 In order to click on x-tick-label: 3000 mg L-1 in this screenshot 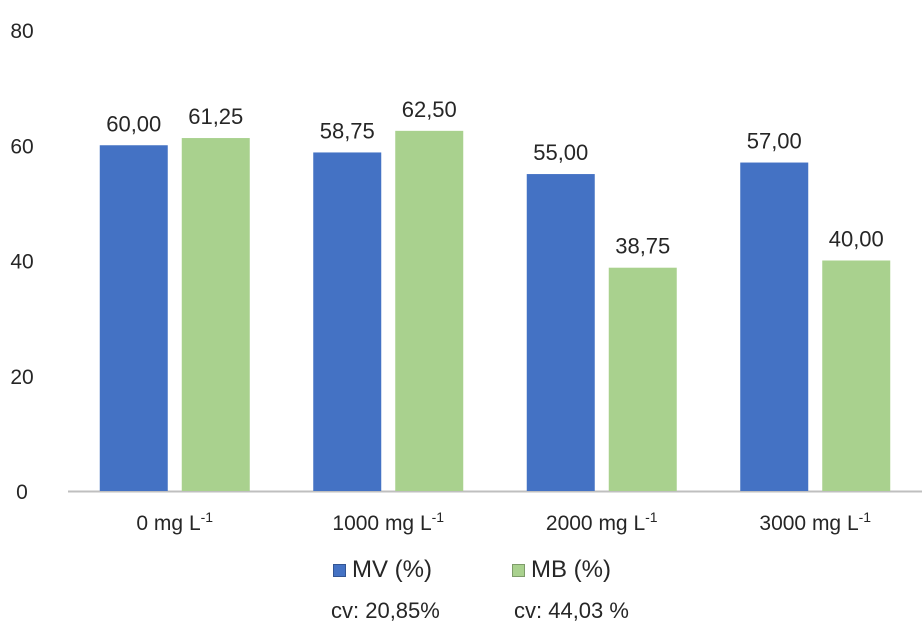, I will do `click(815, 522)`.